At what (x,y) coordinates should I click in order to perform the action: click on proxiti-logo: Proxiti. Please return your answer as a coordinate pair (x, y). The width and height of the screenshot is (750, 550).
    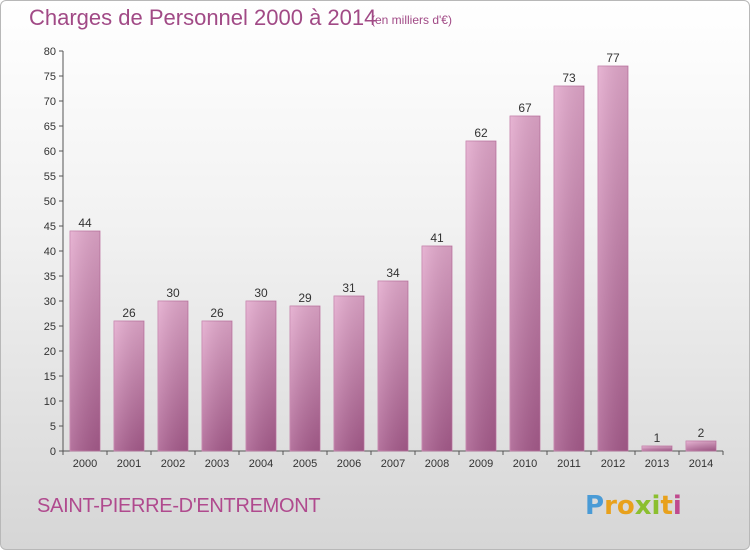
    Looking at the image, I should click on (633, 506).